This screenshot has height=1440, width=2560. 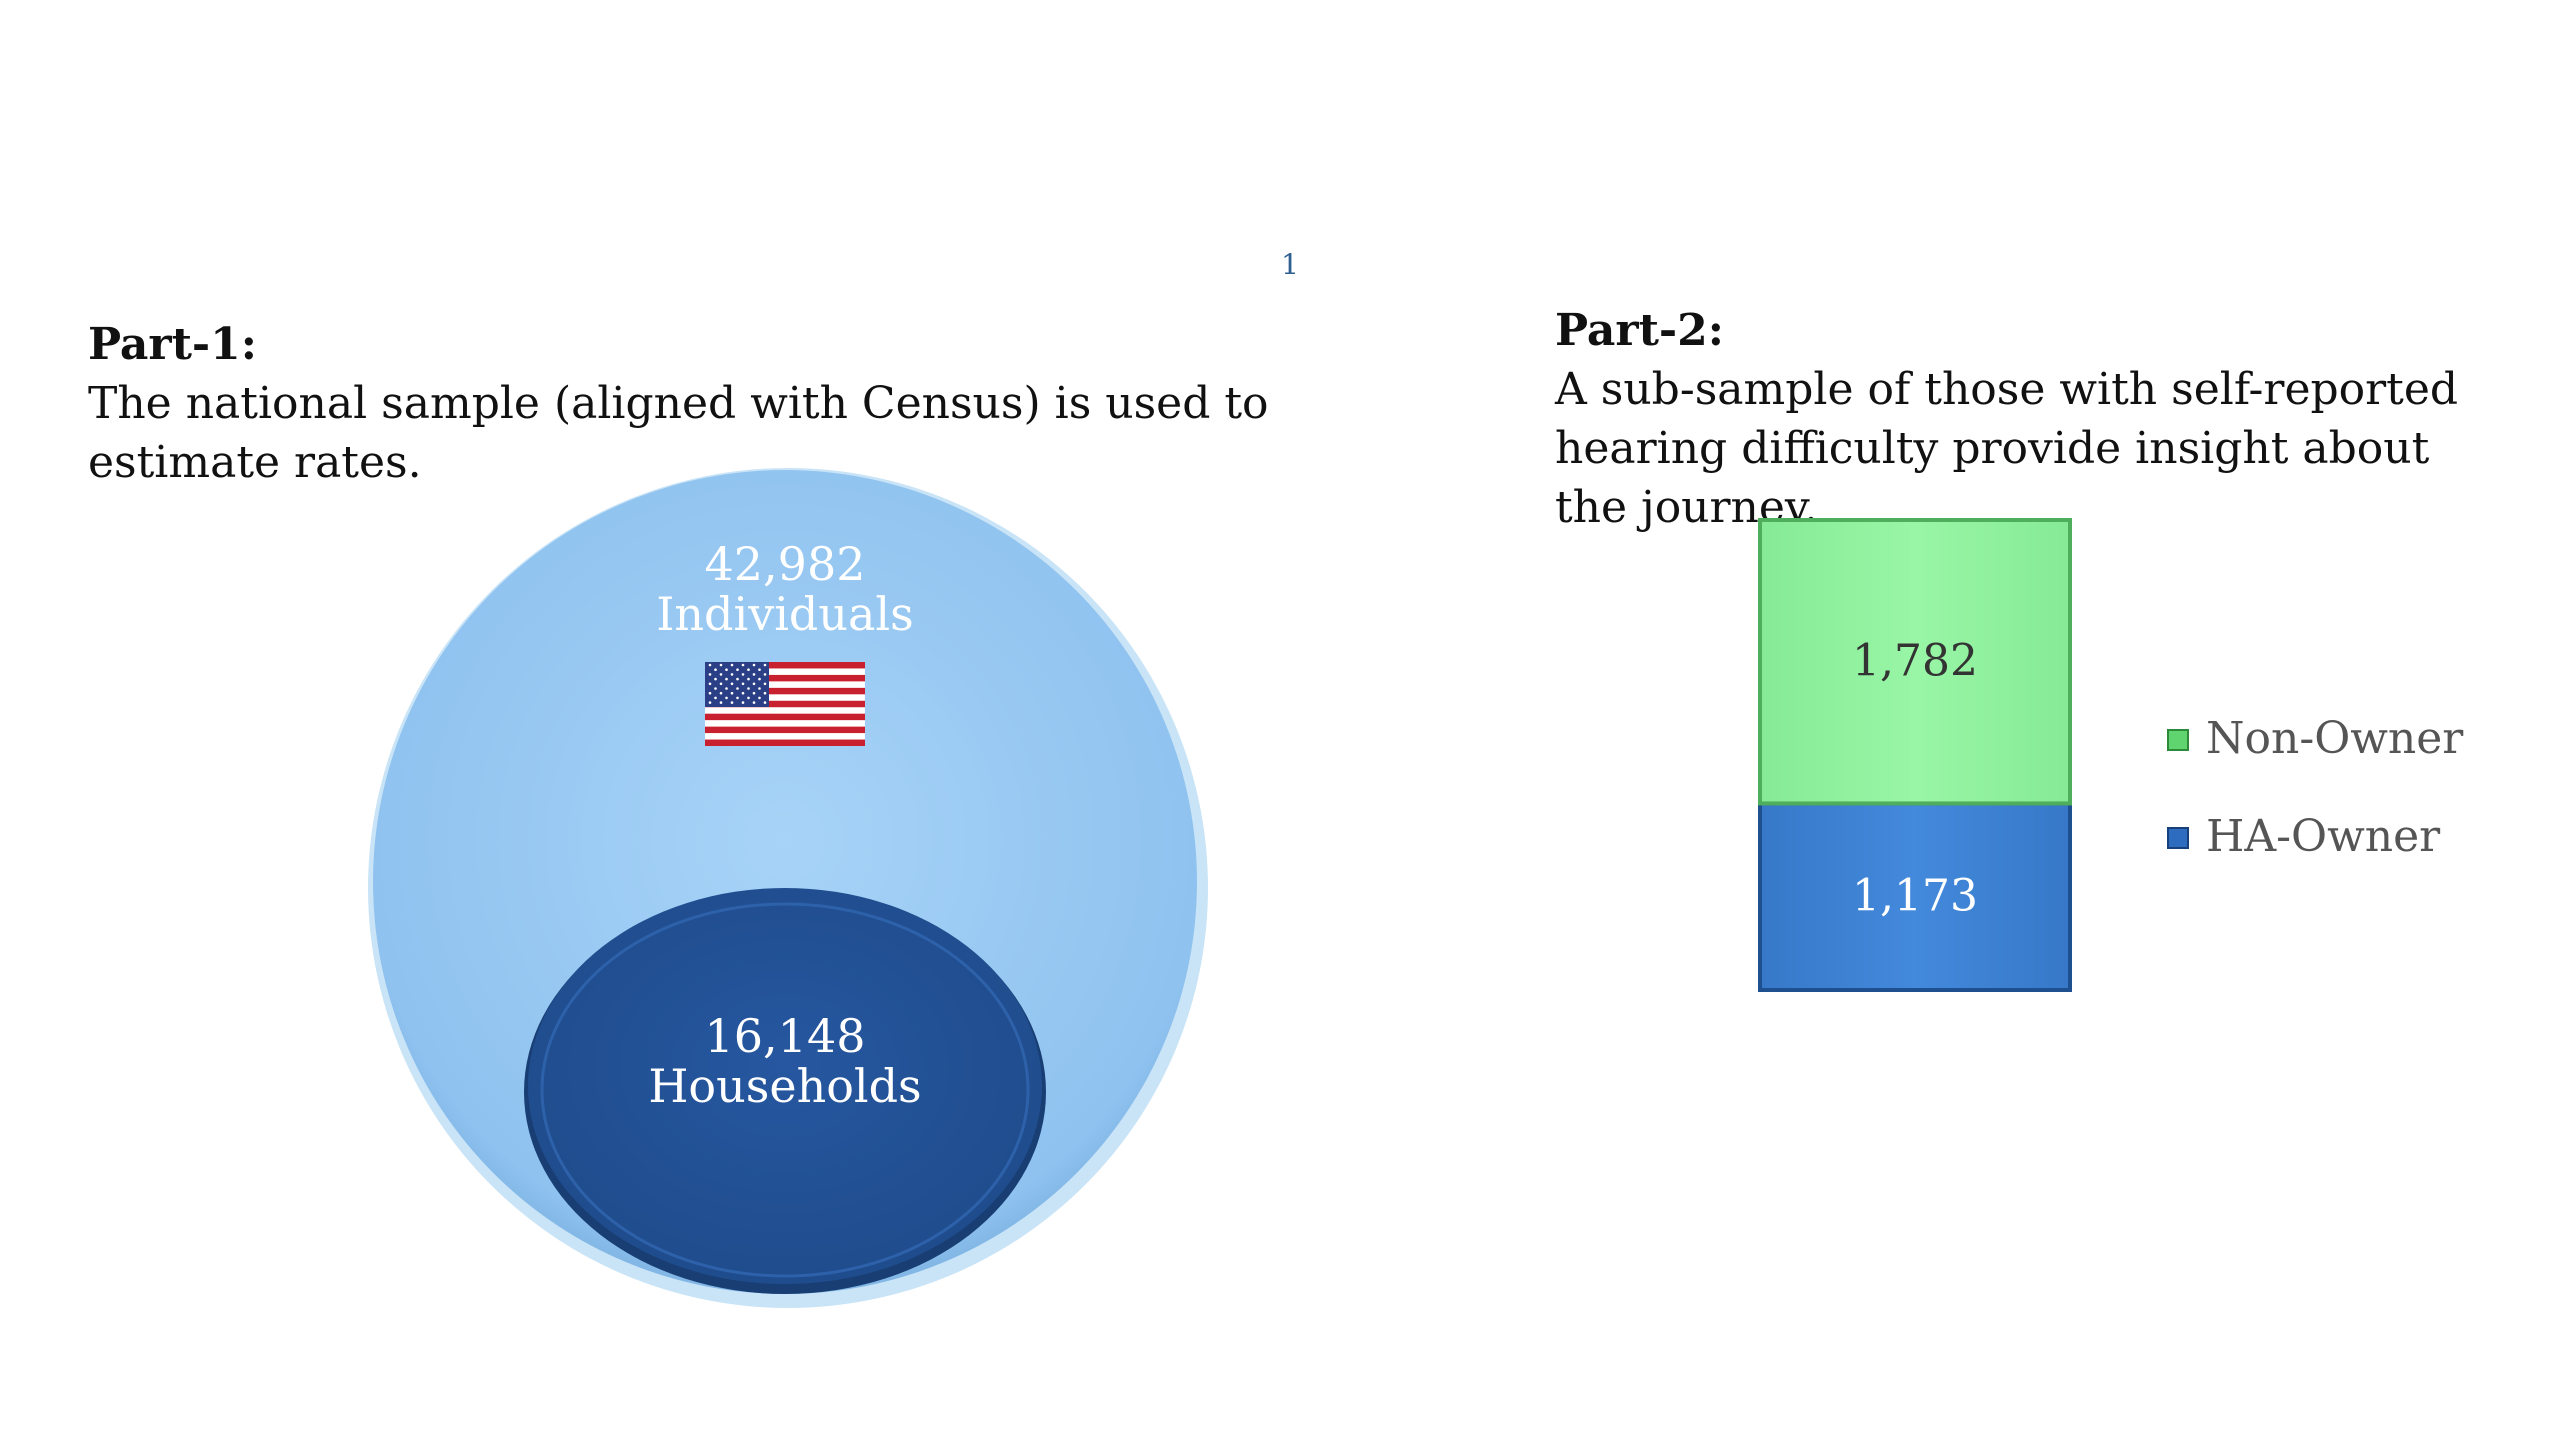 What do you see at coordinates (785, 1036) in the screenshot?
I see `households-count: 16,148` at bounding box center [785, 1036].